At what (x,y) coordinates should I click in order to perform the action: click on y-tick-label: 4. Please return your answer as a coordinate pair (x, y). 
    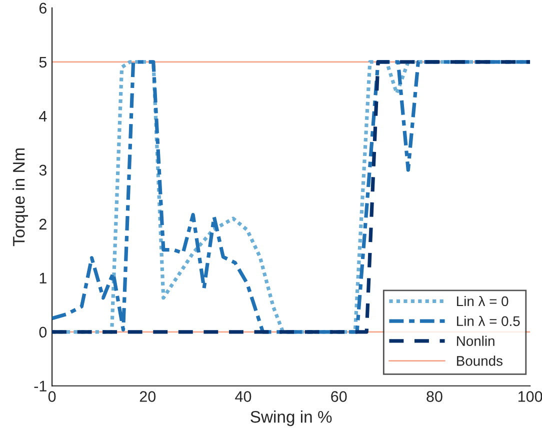
    Looking at the image, I should click on (43, 116).